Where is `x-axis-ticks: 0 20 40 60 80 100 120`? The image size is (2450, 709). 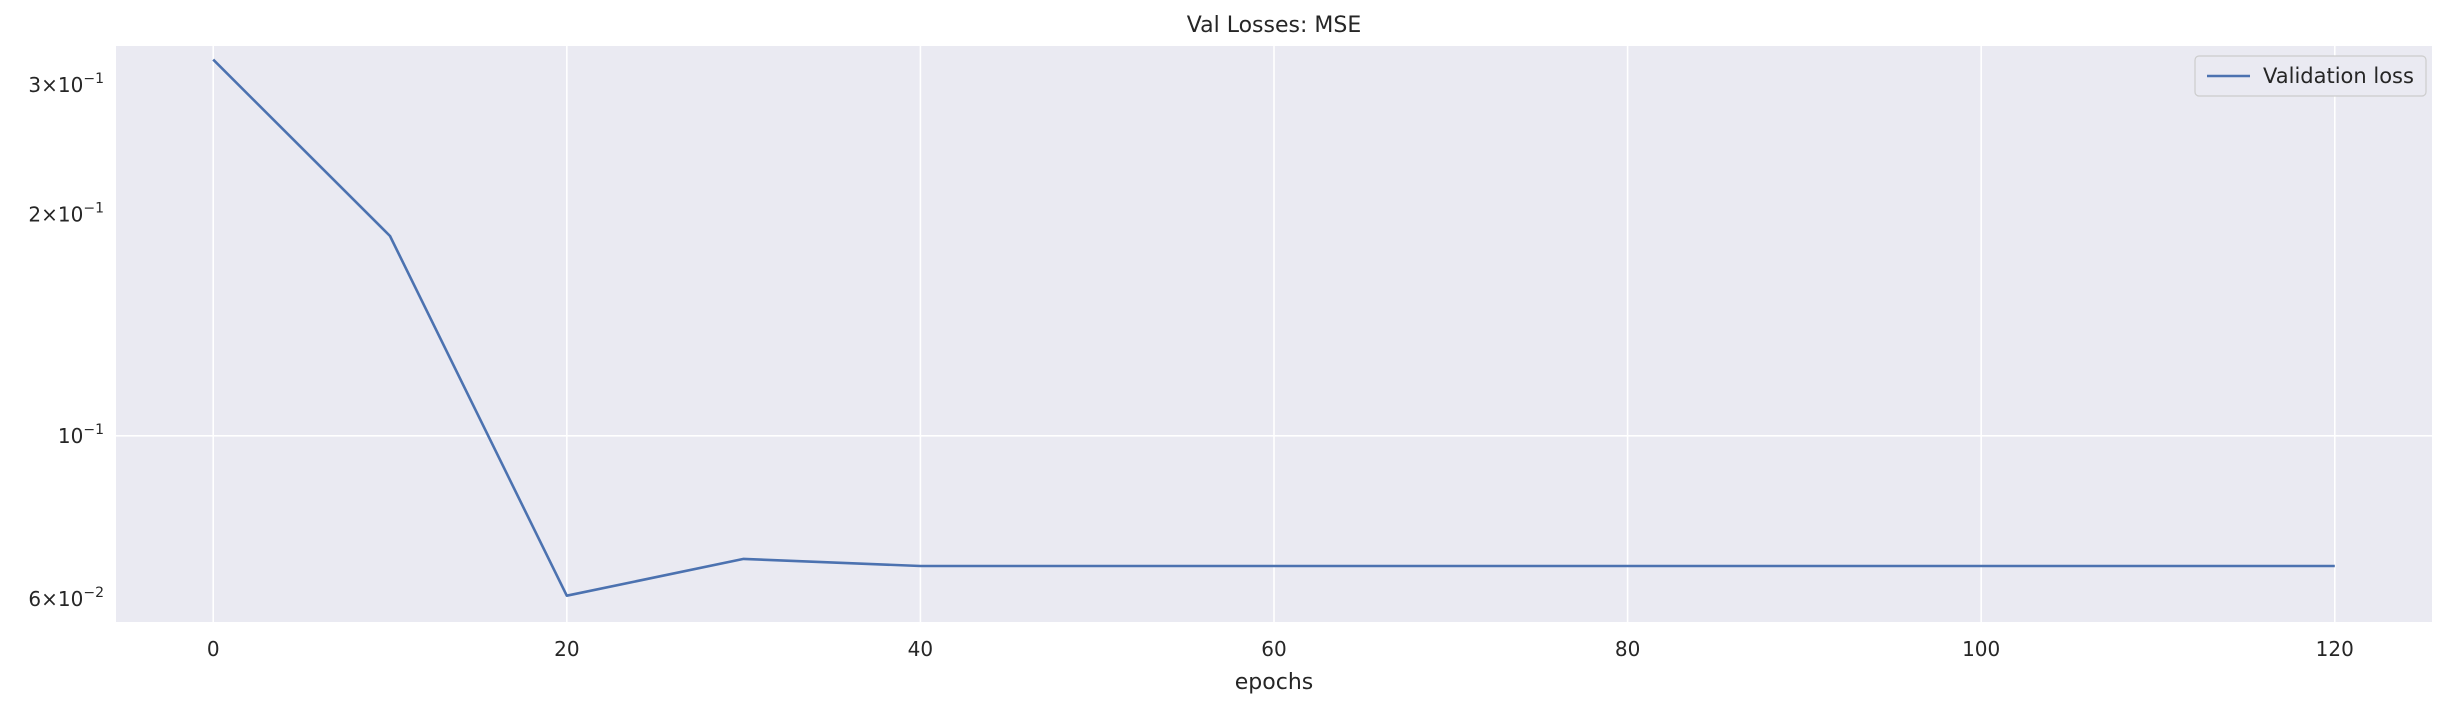
x-axis-ticks: 0 20 40 60 80 100 120 is located at coordinates (1280, 649).